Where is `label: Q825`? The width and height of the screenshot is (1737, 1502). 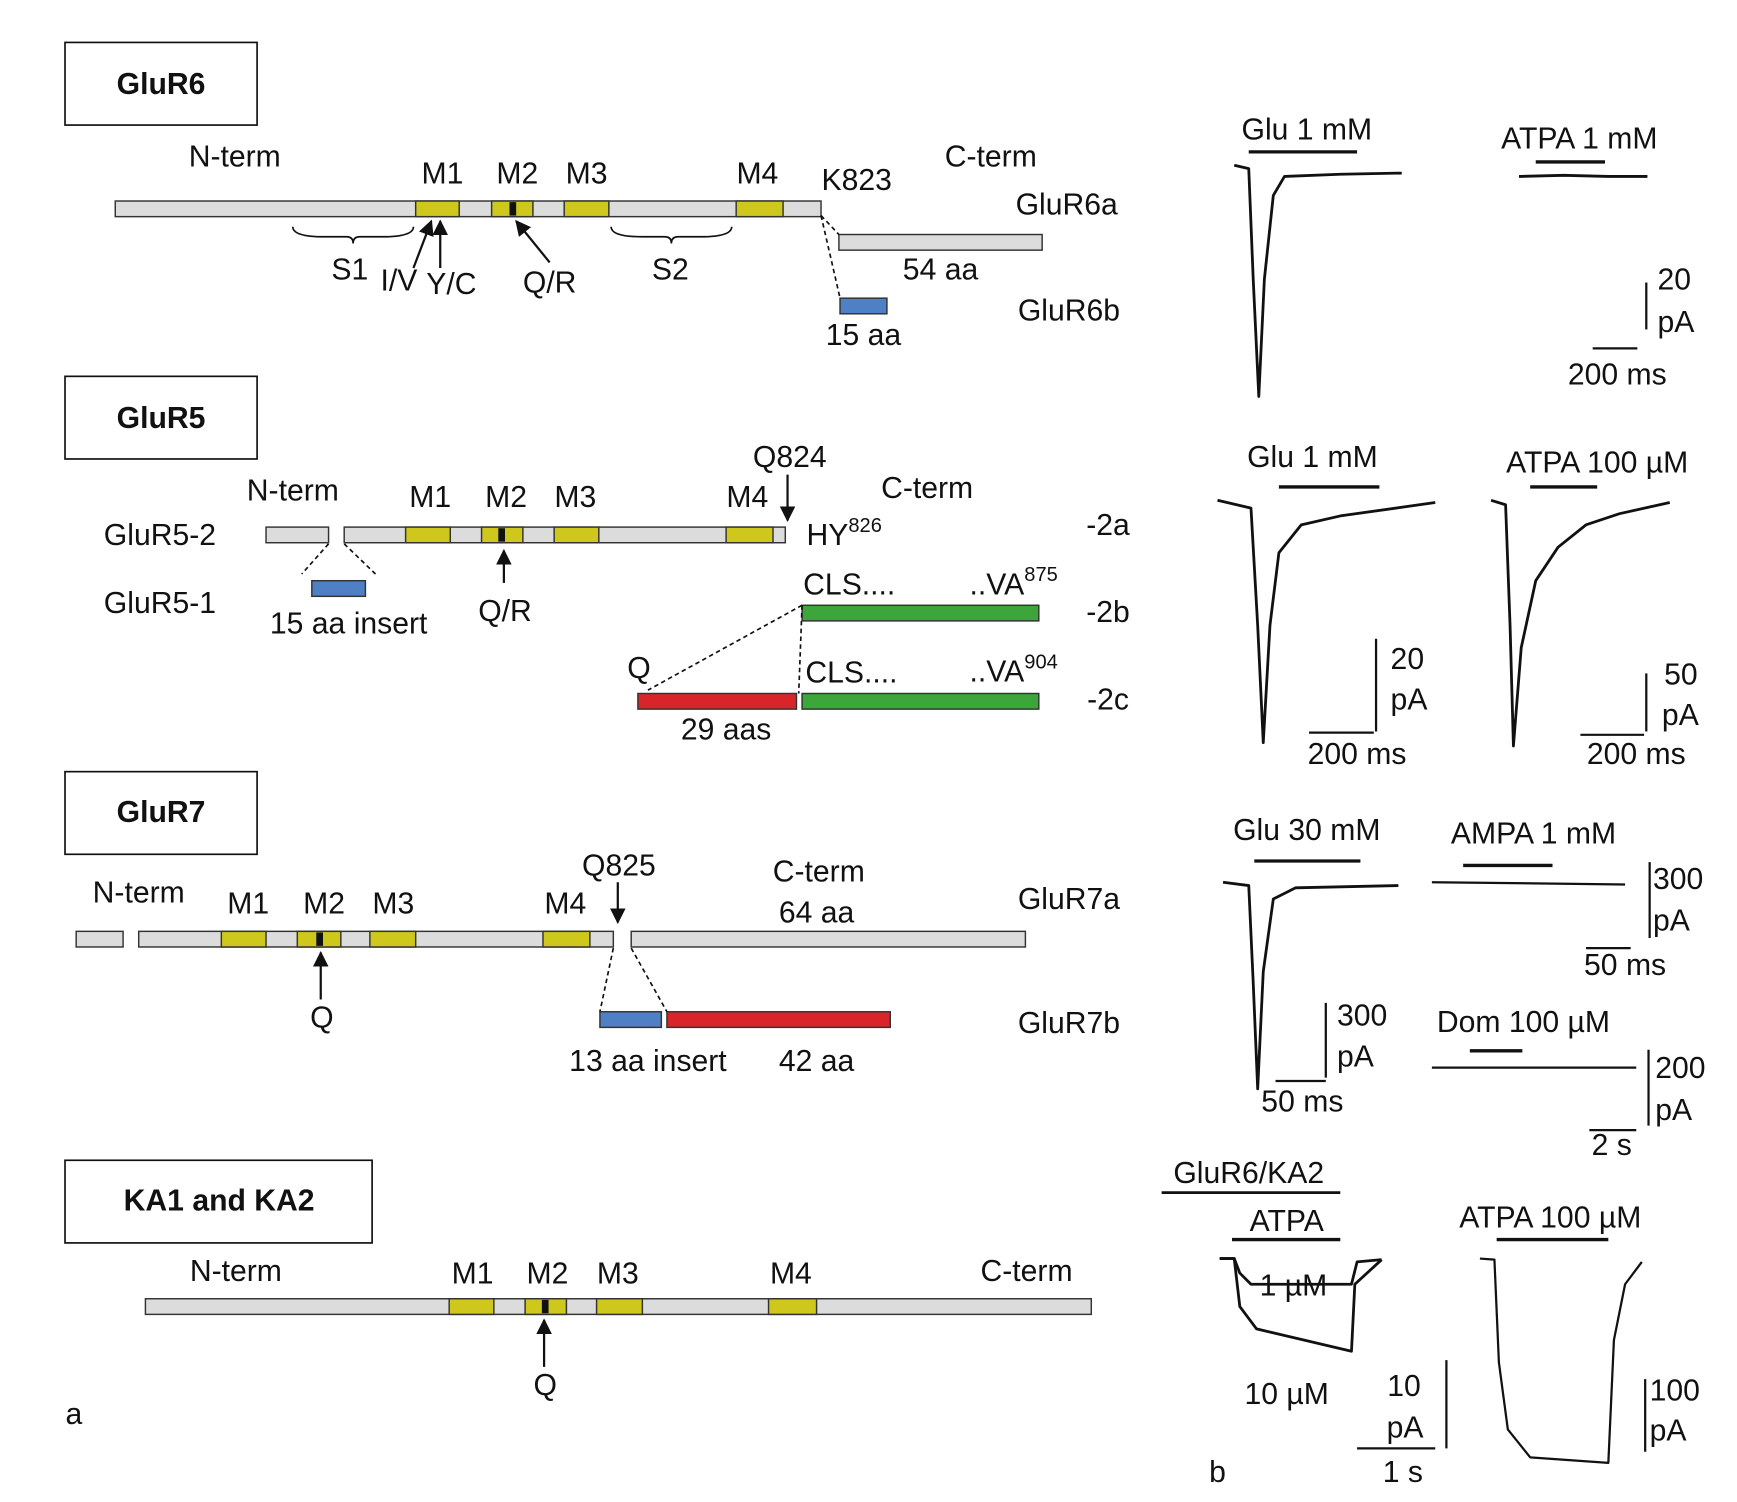 label: Q825 is located at coordinates (619, 866).